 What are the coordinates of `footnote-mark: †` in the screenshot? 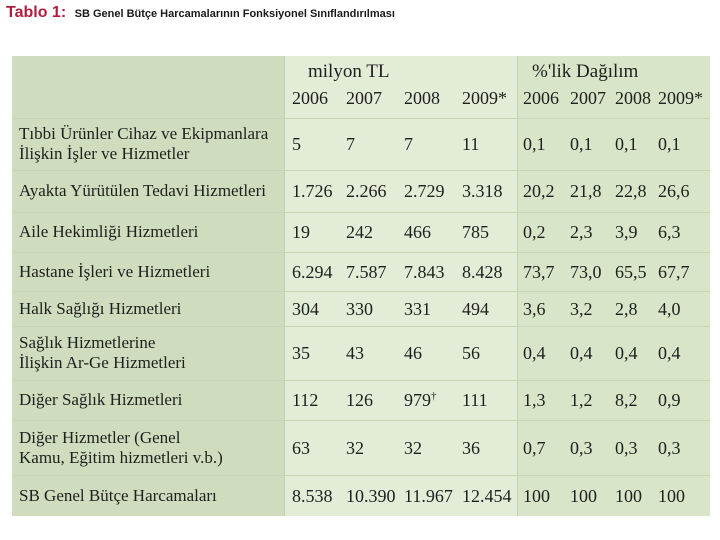 It's located at (434, 396).